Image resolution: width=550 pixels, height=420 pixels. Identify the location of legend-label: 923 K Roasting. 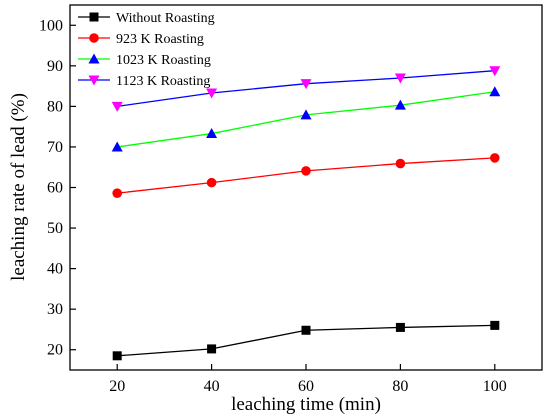
(160, 39).